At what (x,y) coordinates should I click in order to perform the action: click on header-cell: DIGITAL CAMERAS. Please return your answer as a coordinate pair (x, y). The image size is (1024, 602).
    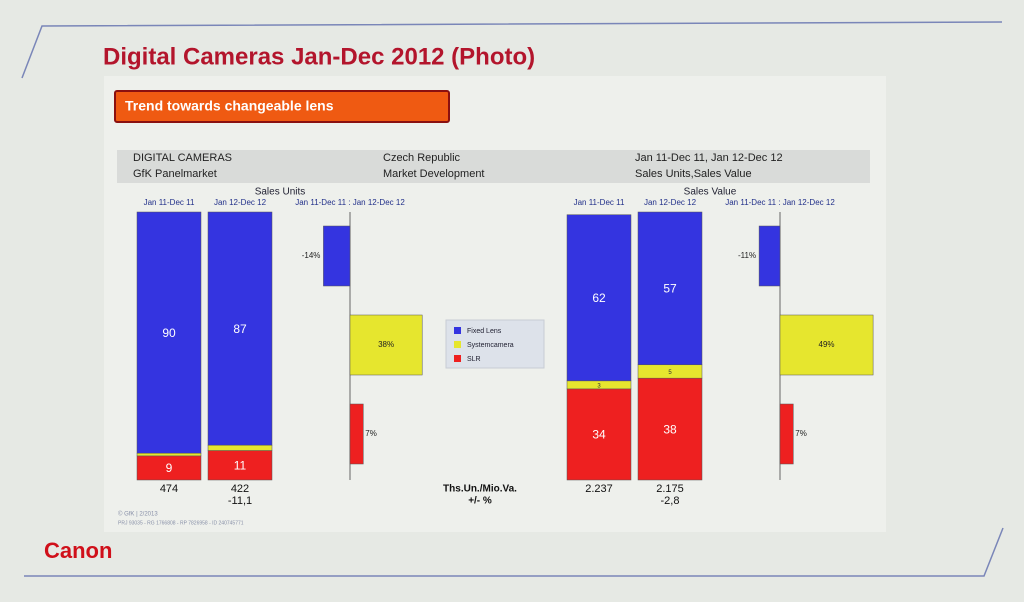
    Looking at the image, I should click on (182, 158).